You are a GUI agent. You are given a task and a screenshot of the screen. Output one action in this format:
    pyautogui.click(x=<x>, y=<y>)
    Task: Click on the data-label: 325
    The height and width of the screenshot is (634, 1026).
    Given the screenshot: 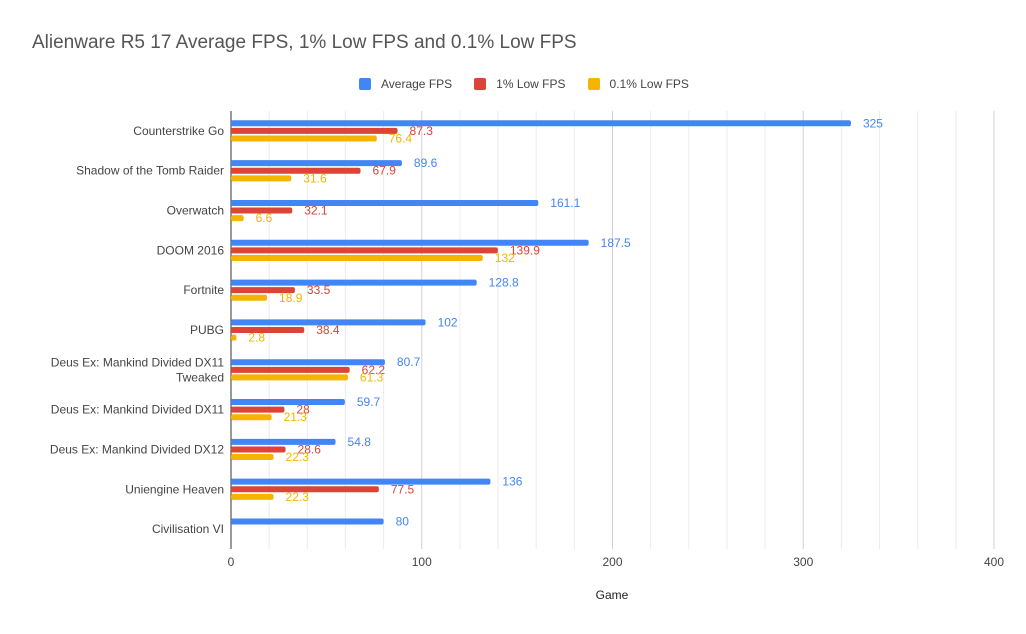 What is the action you would take?
    pyautogui.click(x=873, y=123)
    